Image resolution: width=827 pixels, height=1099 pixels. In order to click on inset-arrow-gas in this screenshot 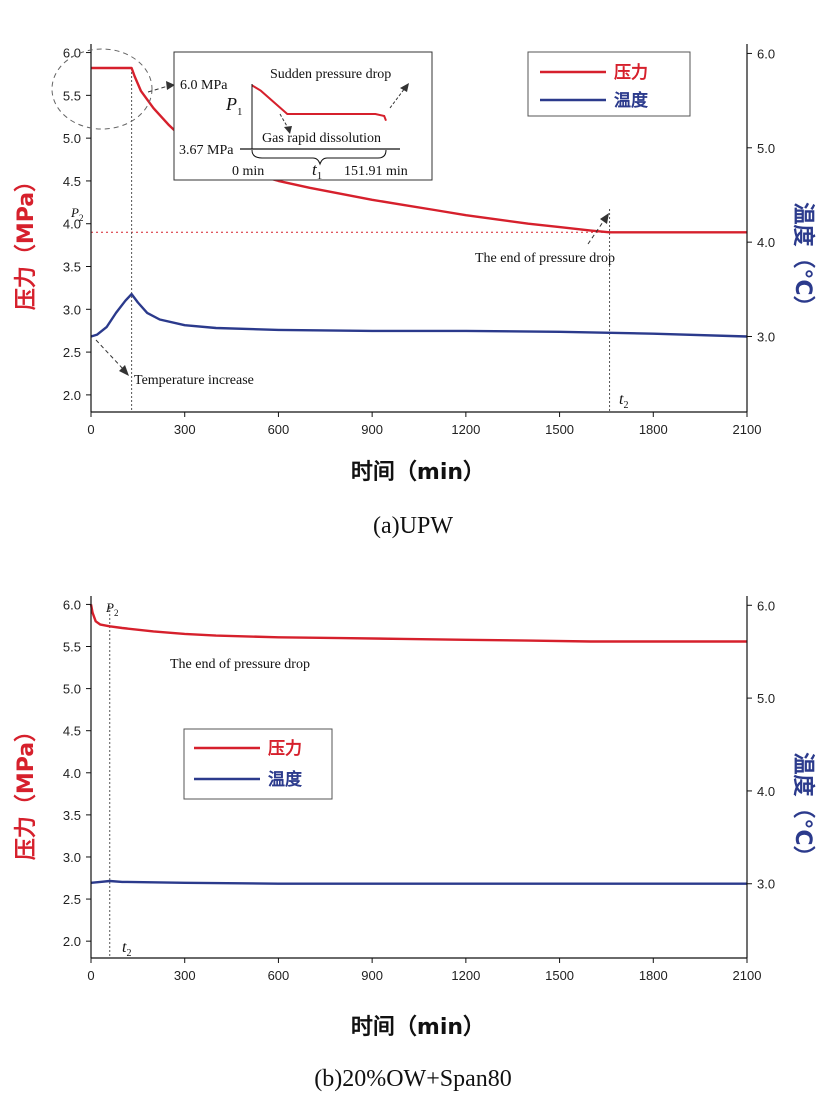, I will do `click(284, 121)`.